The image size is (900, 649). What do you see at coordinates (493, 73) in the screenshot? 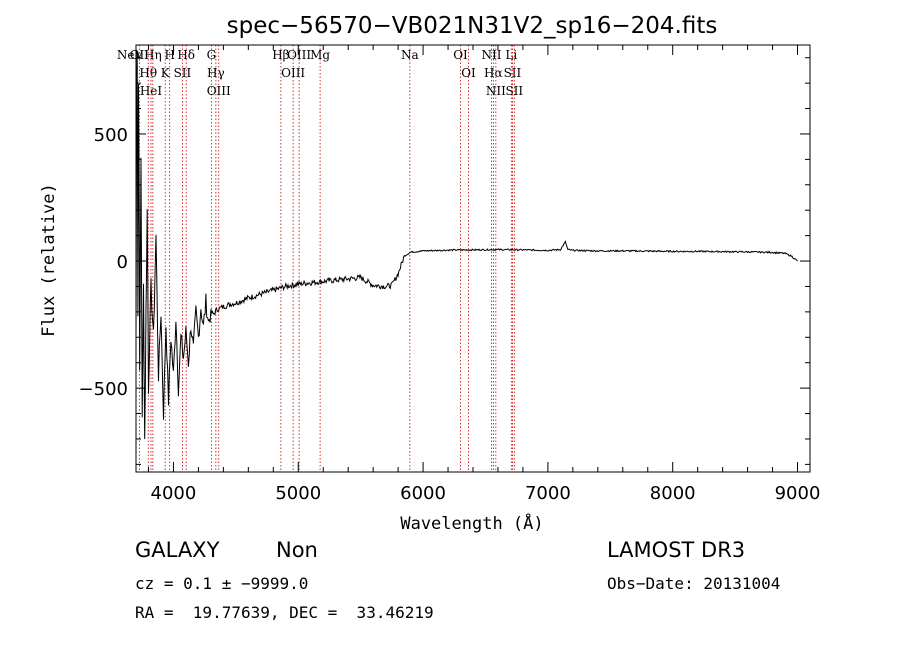
I see `line-label-Hα: Hα` at bounding box center [493, 73].